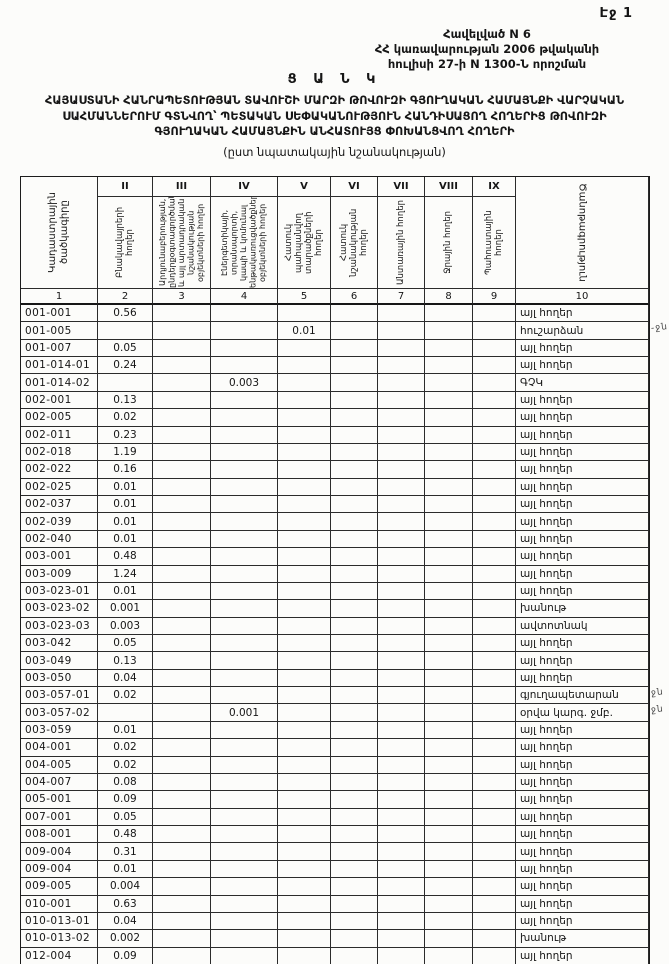 This screenshot has height=964, width=669. I want to click on row-code-cell: 002-025, so click(59, 487).